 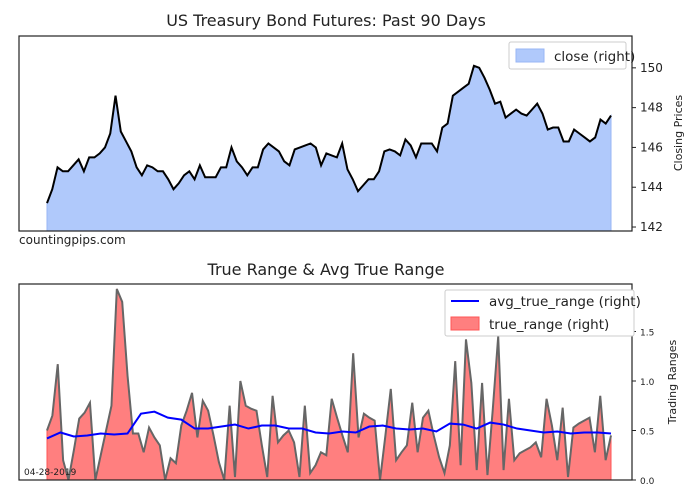 What do you see at coordinates (565, 302) in the screenshot?
I see `legend-label-avg: avg_true_range (right)` at bounding box center [565, 302].